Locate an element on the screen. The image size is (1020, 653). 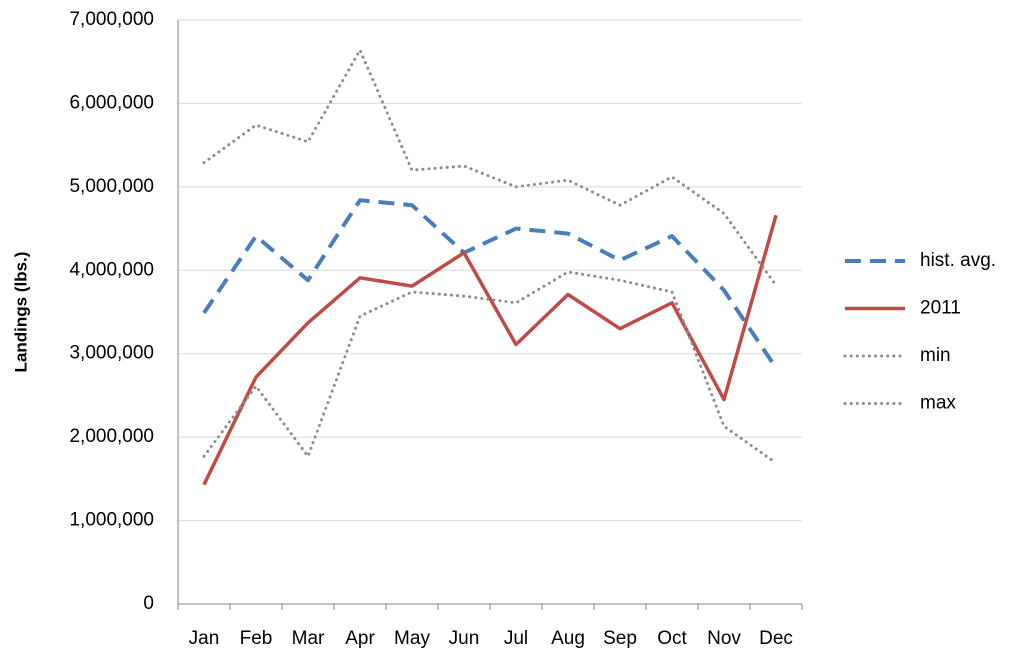
x-tick-label: Jul is located at coordinates (516, 638).